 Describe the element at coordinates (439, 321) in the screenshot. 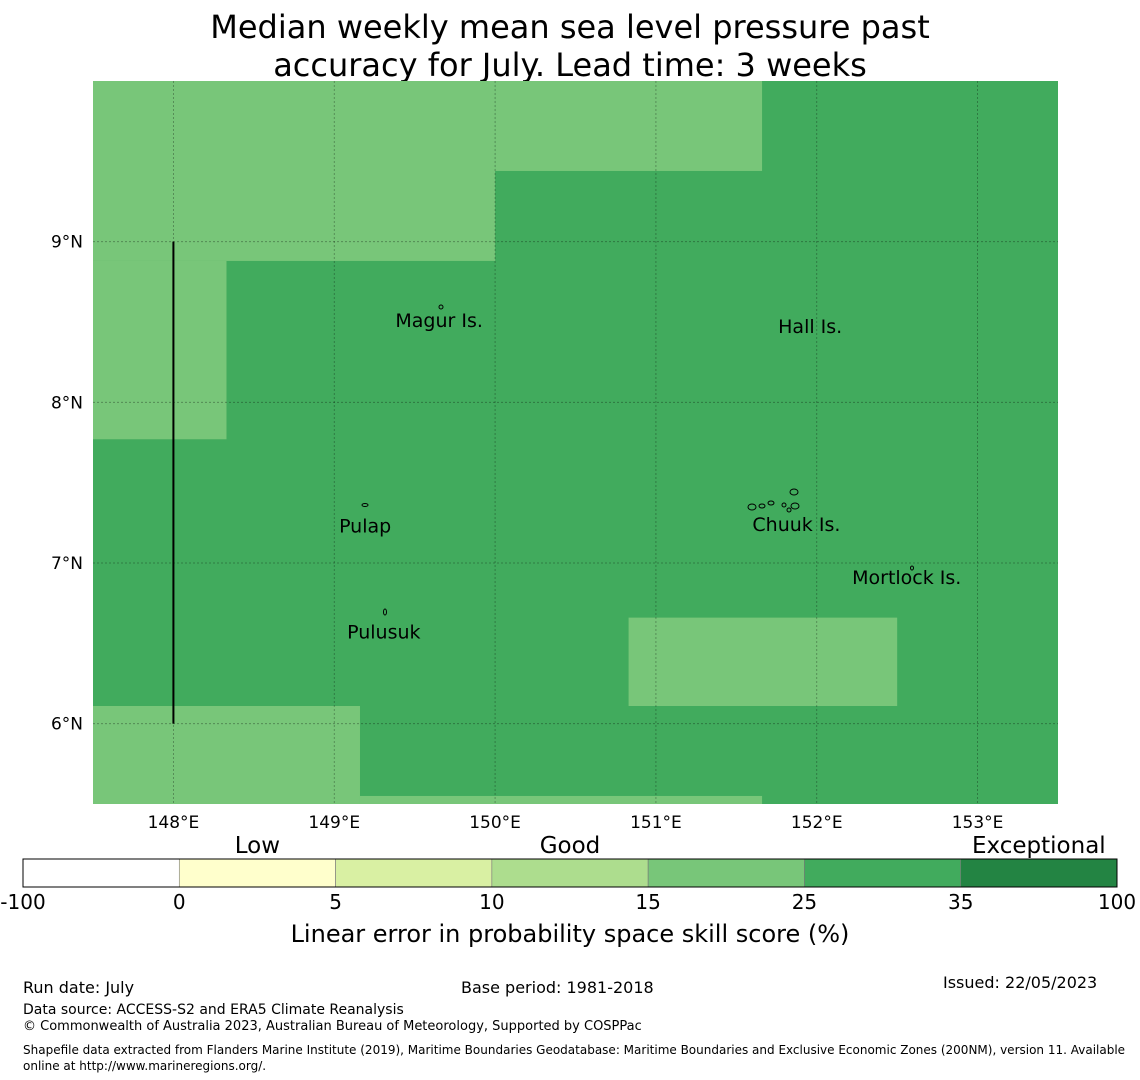

I see `place-label: Magur Is.` at that location.